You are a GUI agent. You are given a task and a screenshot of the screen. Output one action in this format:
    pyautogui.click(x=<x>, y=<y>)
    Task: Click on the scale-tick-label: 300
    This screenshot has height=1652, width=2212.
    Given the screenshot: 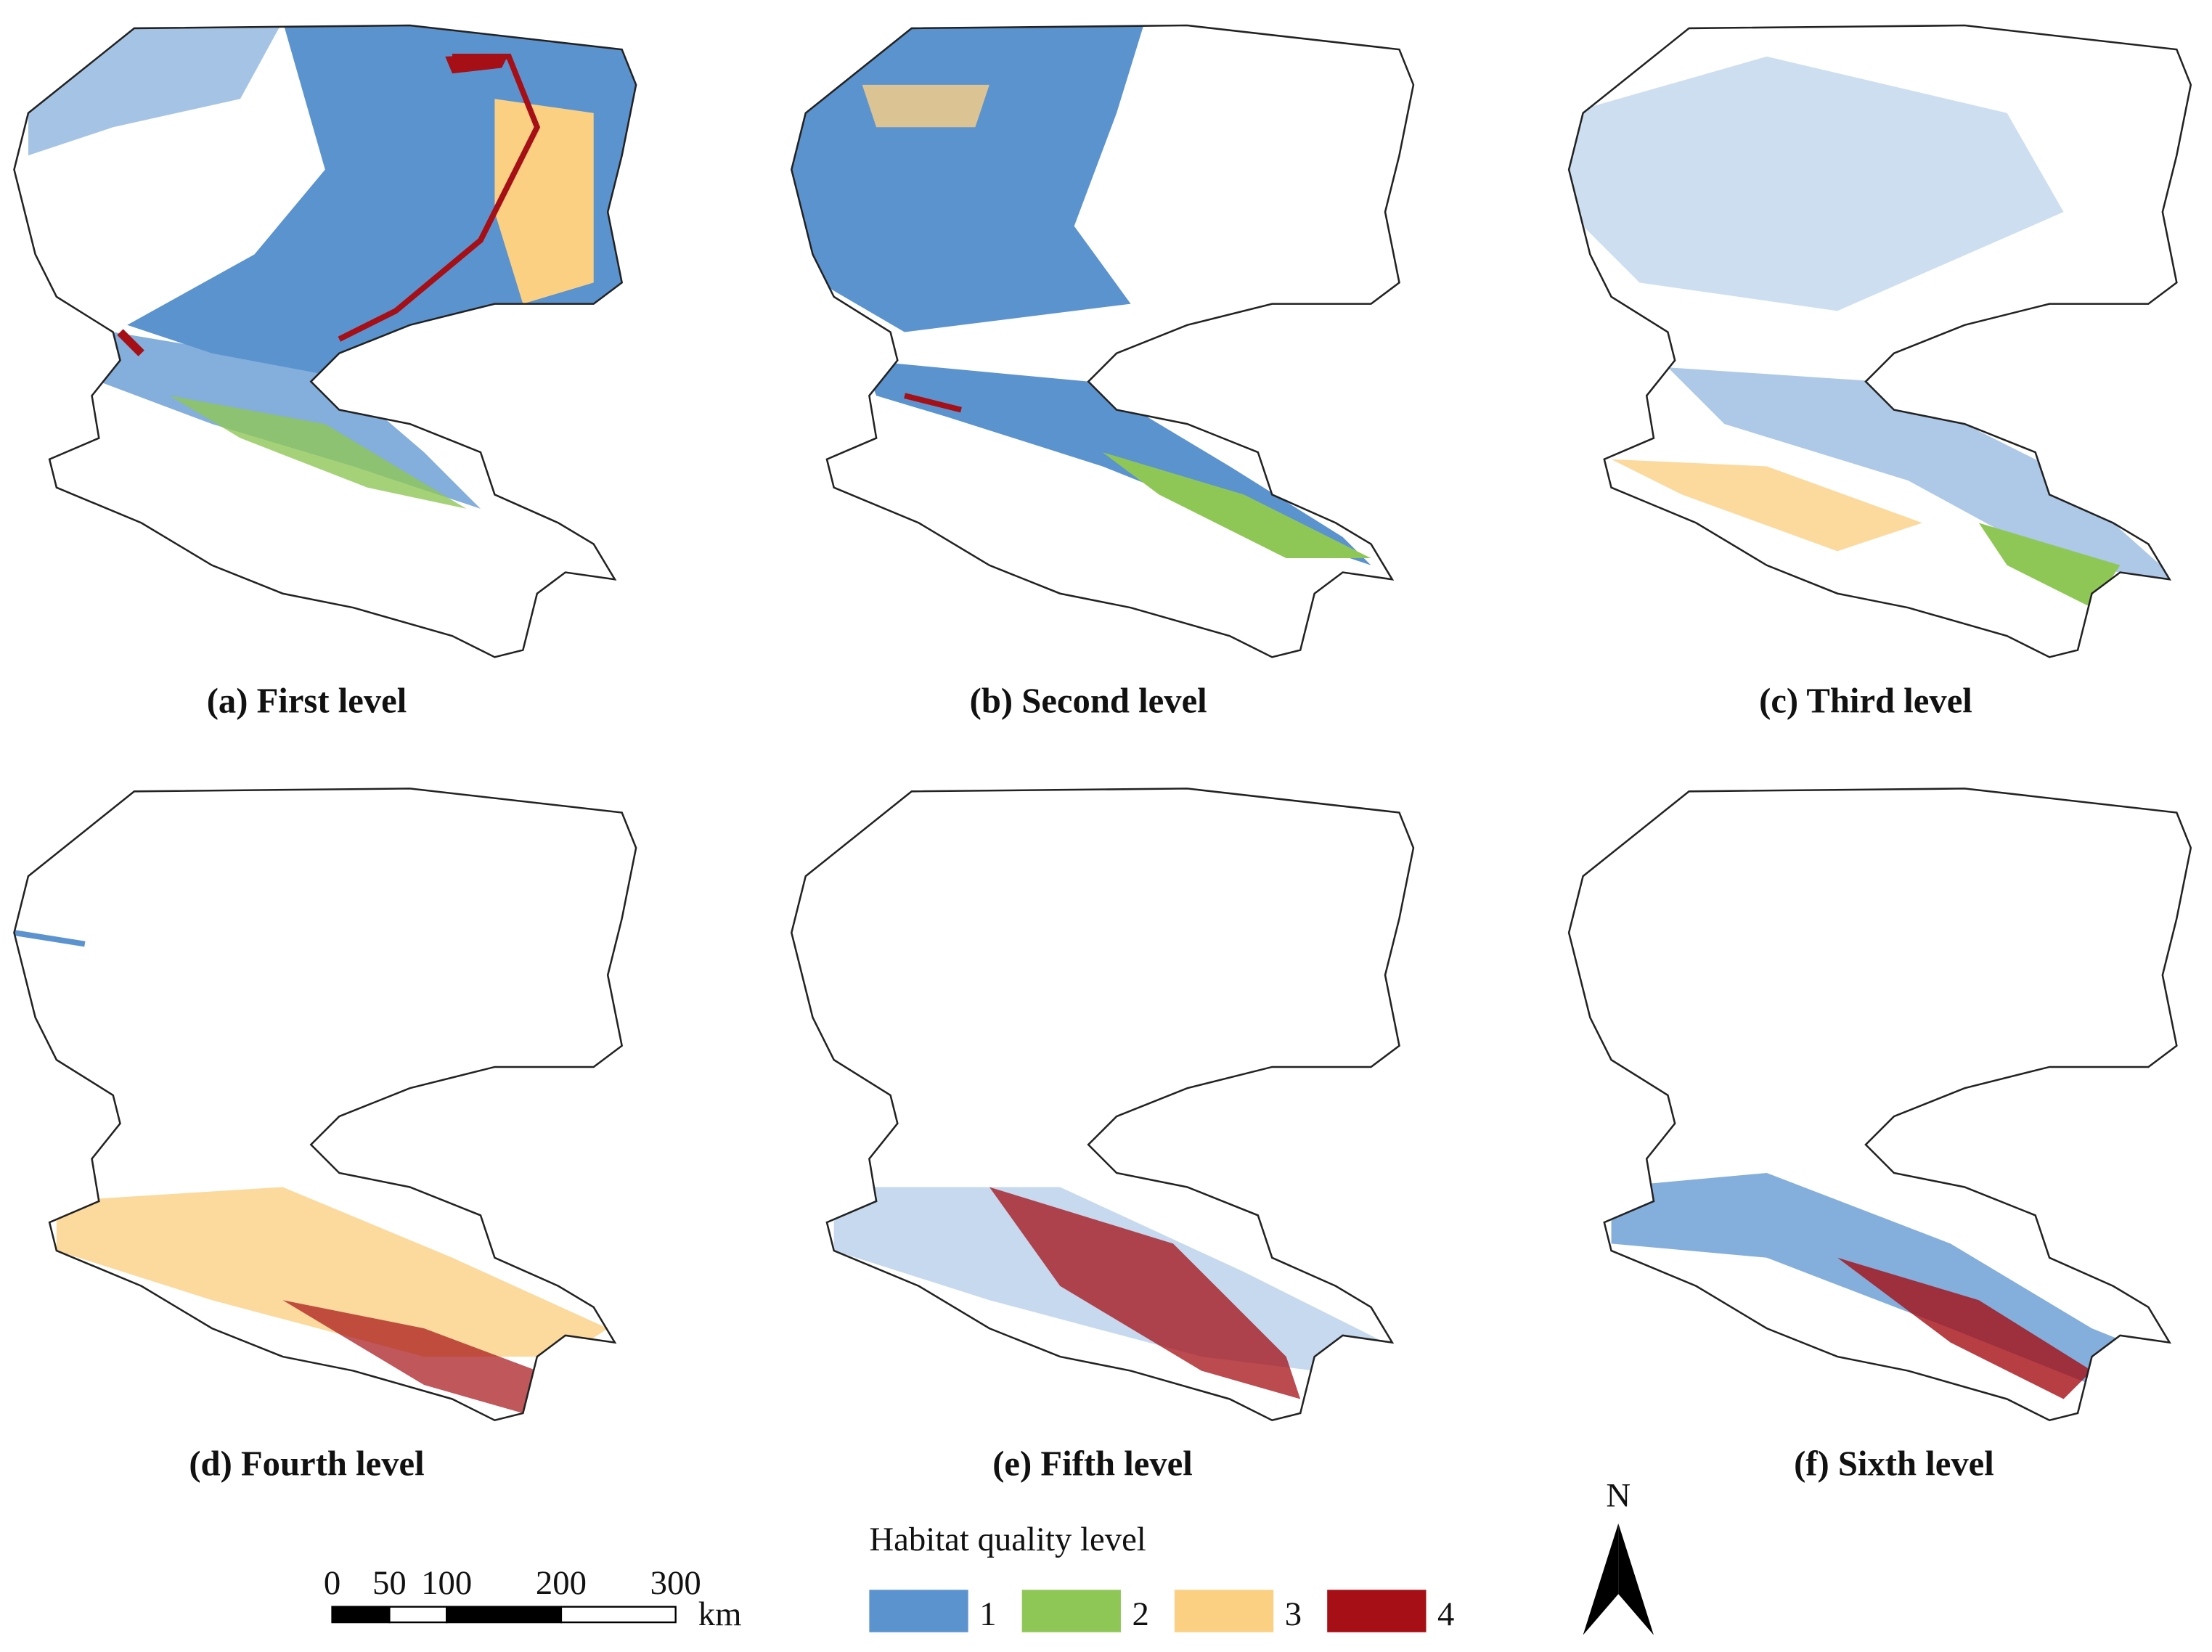 What is the action you would take?
    pyautogui.click(x=675, y=1583)
    